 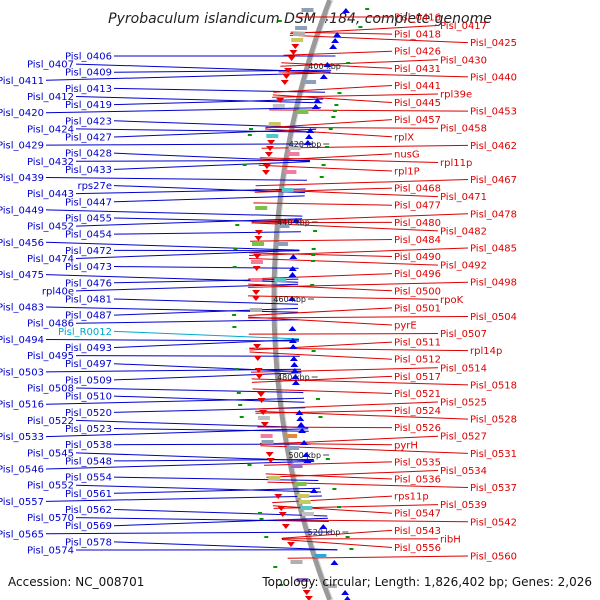 I want to click on gene-label: Pisl_0556, so click(x=417, y=548).